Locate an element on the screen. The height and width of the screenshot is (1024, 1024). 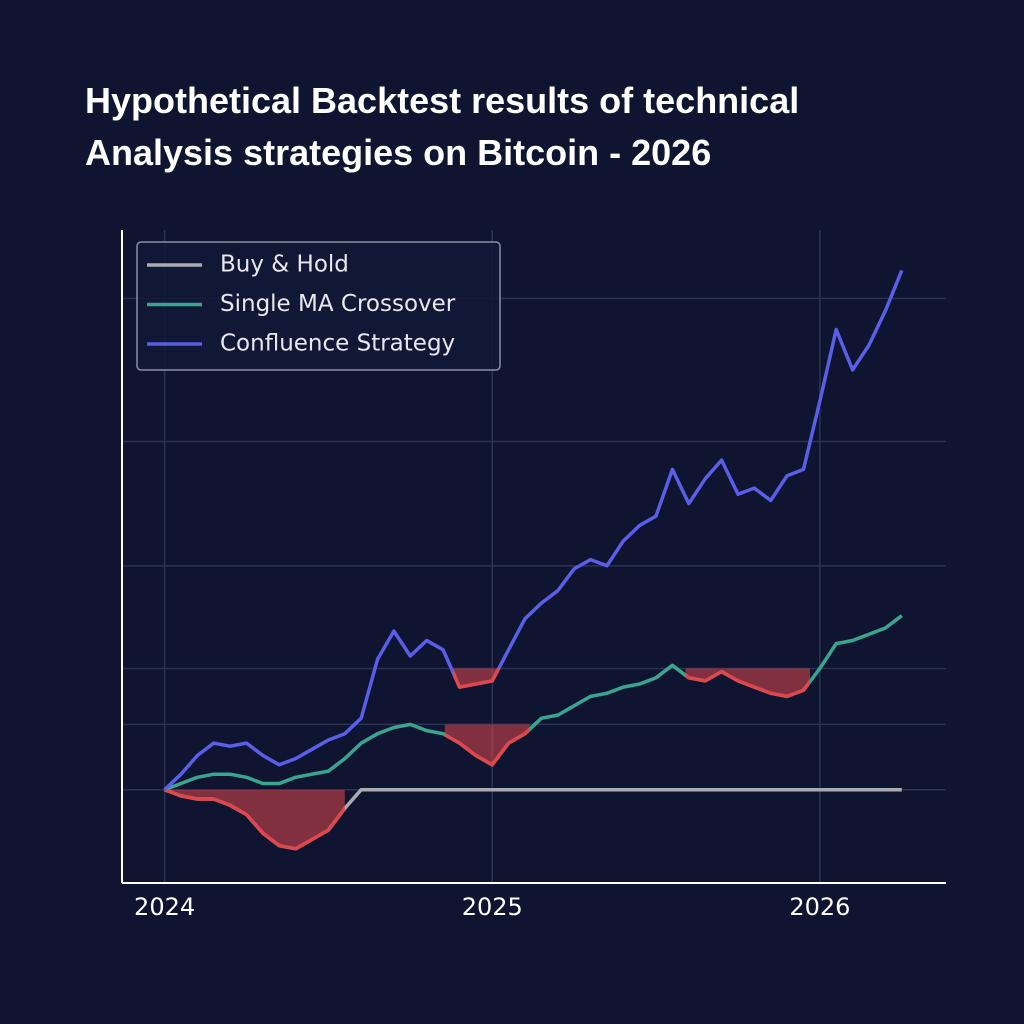
x-tick-label: 2026 is located at coordinates (819, 907).